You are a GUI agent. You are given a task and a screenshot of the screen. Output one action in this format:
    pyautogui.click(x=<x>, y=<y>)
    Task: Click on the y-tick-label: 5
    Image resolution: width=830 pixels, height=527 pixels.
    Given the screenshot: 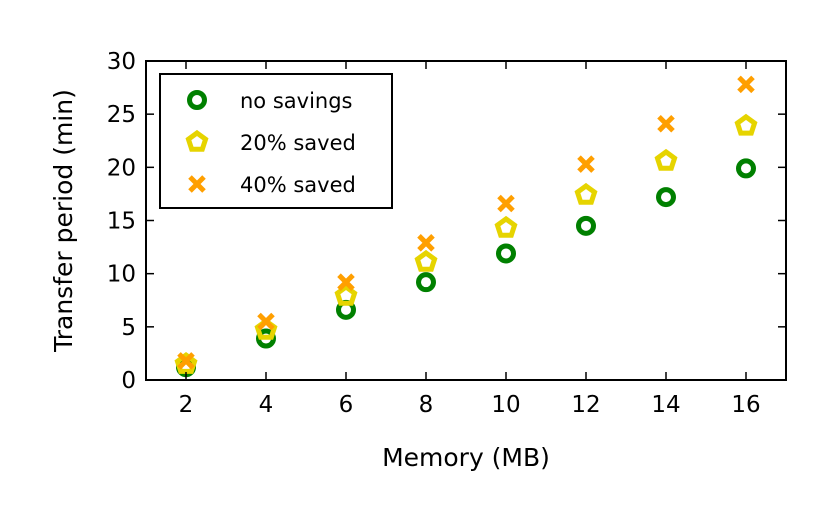 What is the action you would take?
    pyautogui.click(x=128, y=328)
    